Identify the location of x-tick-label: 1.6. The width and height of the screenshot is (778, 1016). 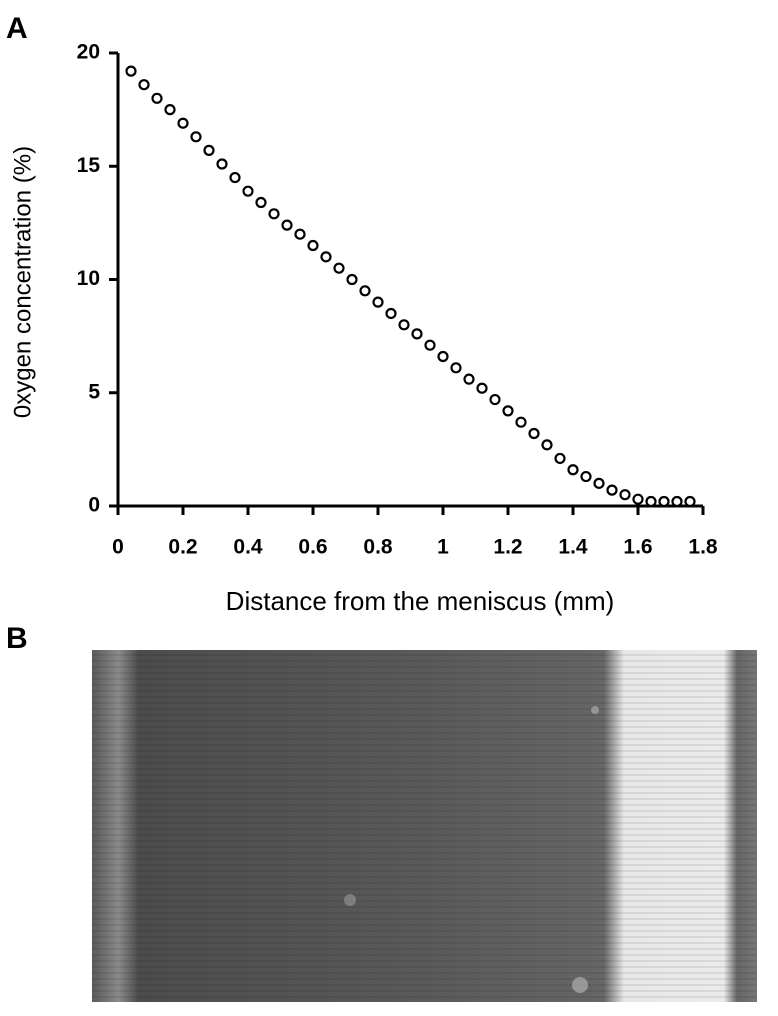
(637, 547).